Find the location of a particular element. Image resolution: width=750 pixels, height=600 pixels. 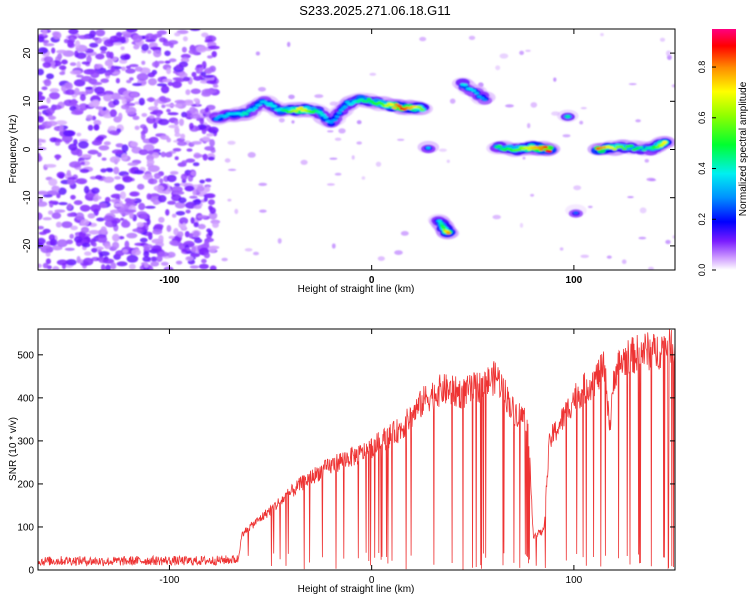

colorbar-tick-label: 0.0 is located at coordinates (702, 270).